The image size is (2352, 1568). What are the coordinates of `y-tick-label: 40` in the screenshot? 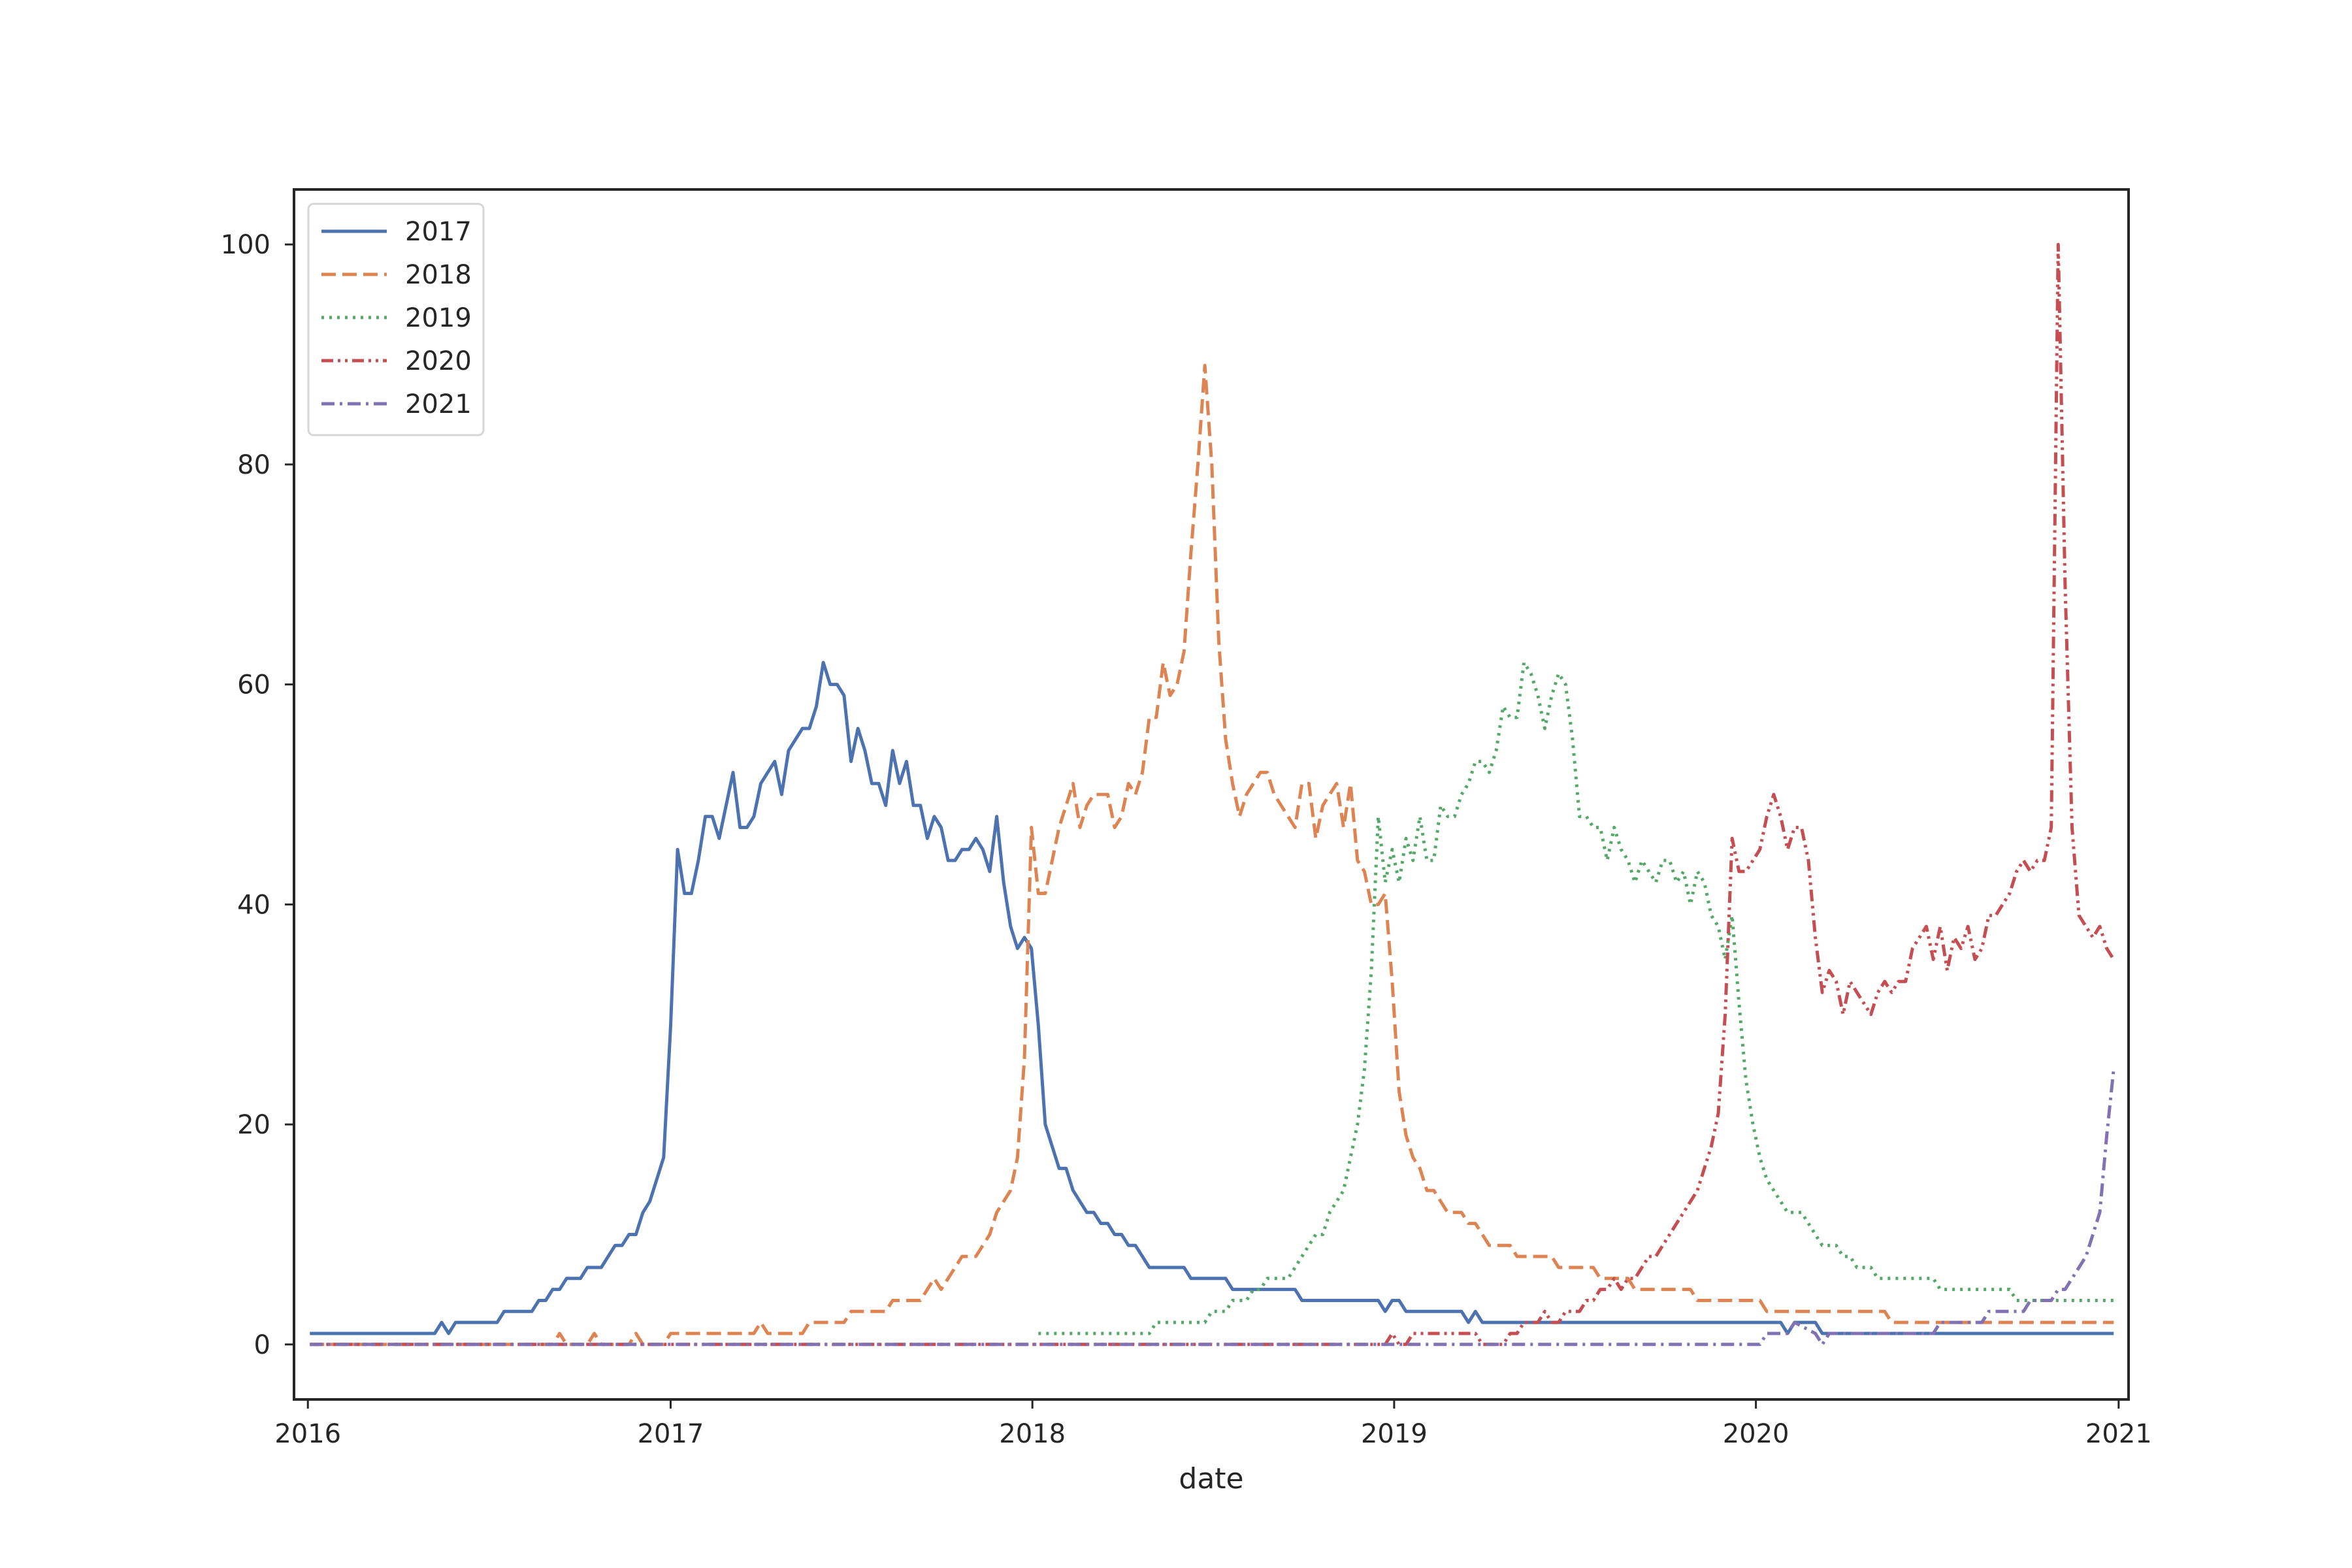 It's located at (253, 905).